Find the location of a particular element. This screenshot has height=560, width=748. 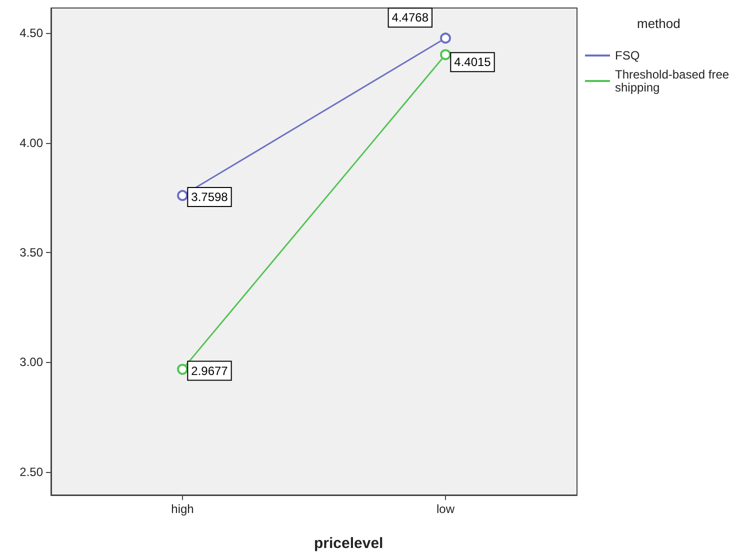

legend-label: Threshold-based free shipping is located at coordinates (673, 81).